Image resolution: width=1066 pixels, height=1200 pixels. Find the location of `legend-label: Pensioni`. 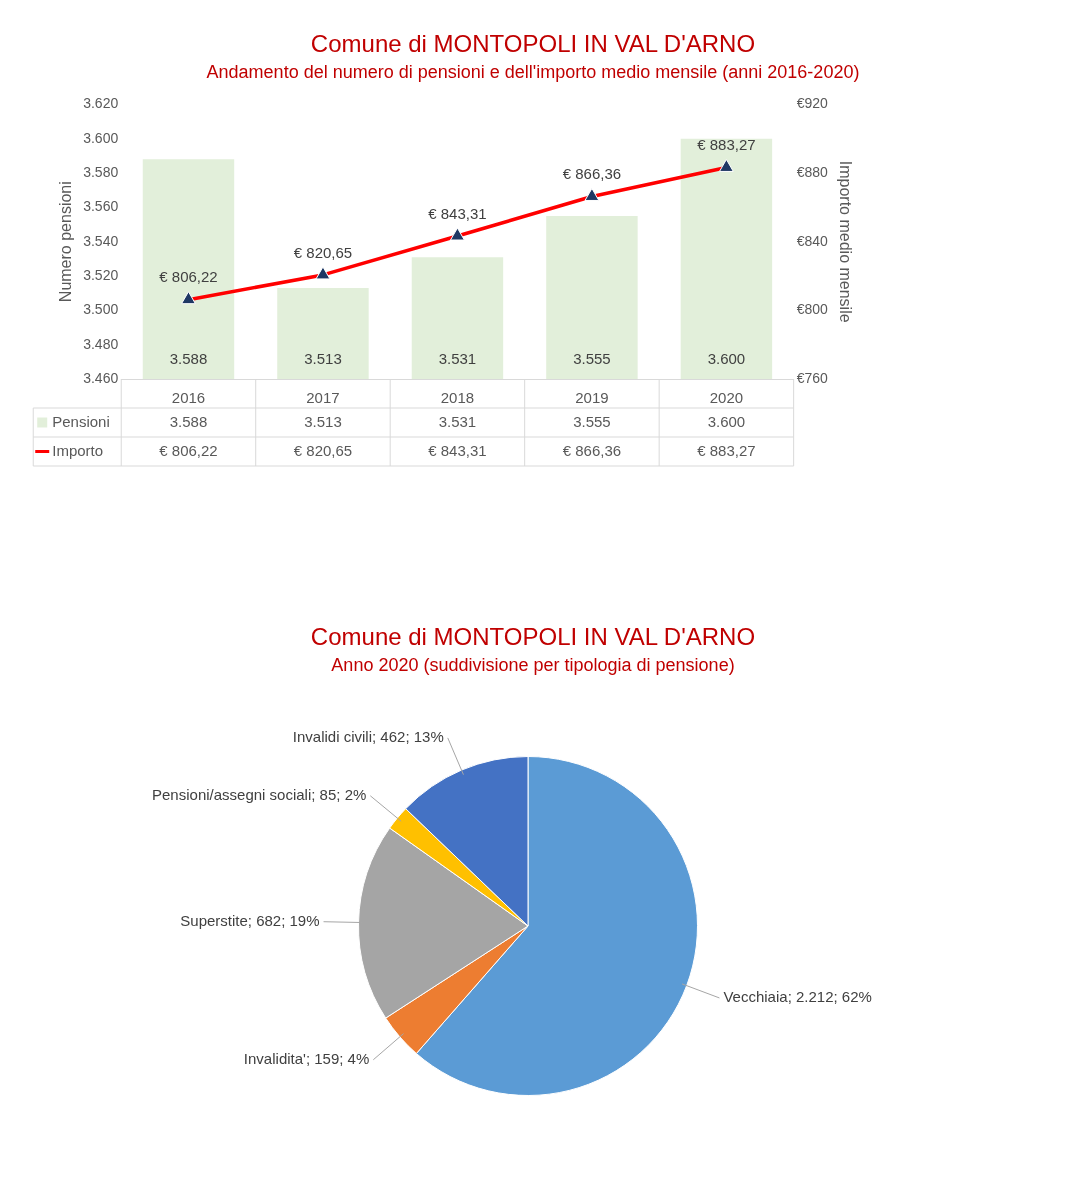

legend-label: Pensioni is located at coordinates (81, 421).